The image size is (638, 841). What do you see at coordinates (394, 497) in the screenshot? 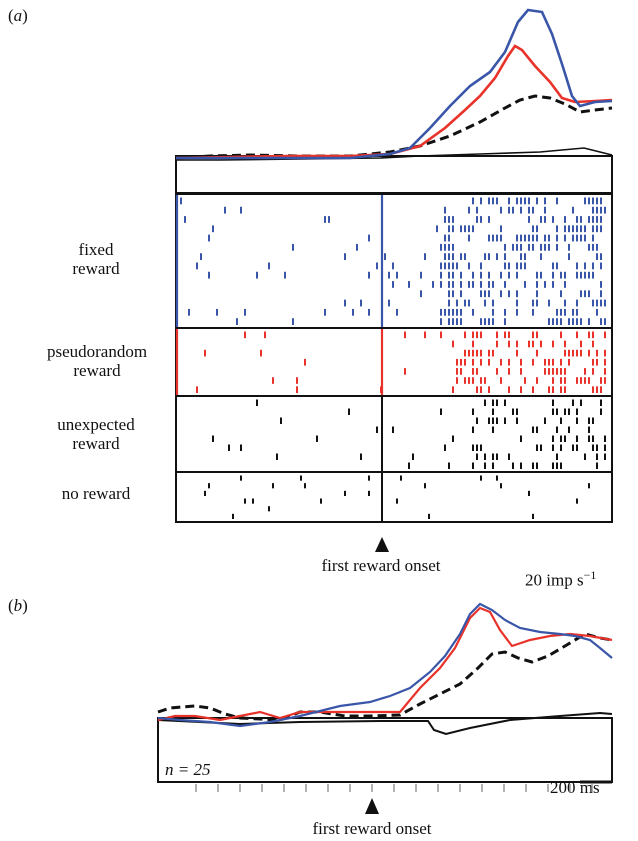
I see `raster-frame-no-reward` at bounding box center [394, 497].